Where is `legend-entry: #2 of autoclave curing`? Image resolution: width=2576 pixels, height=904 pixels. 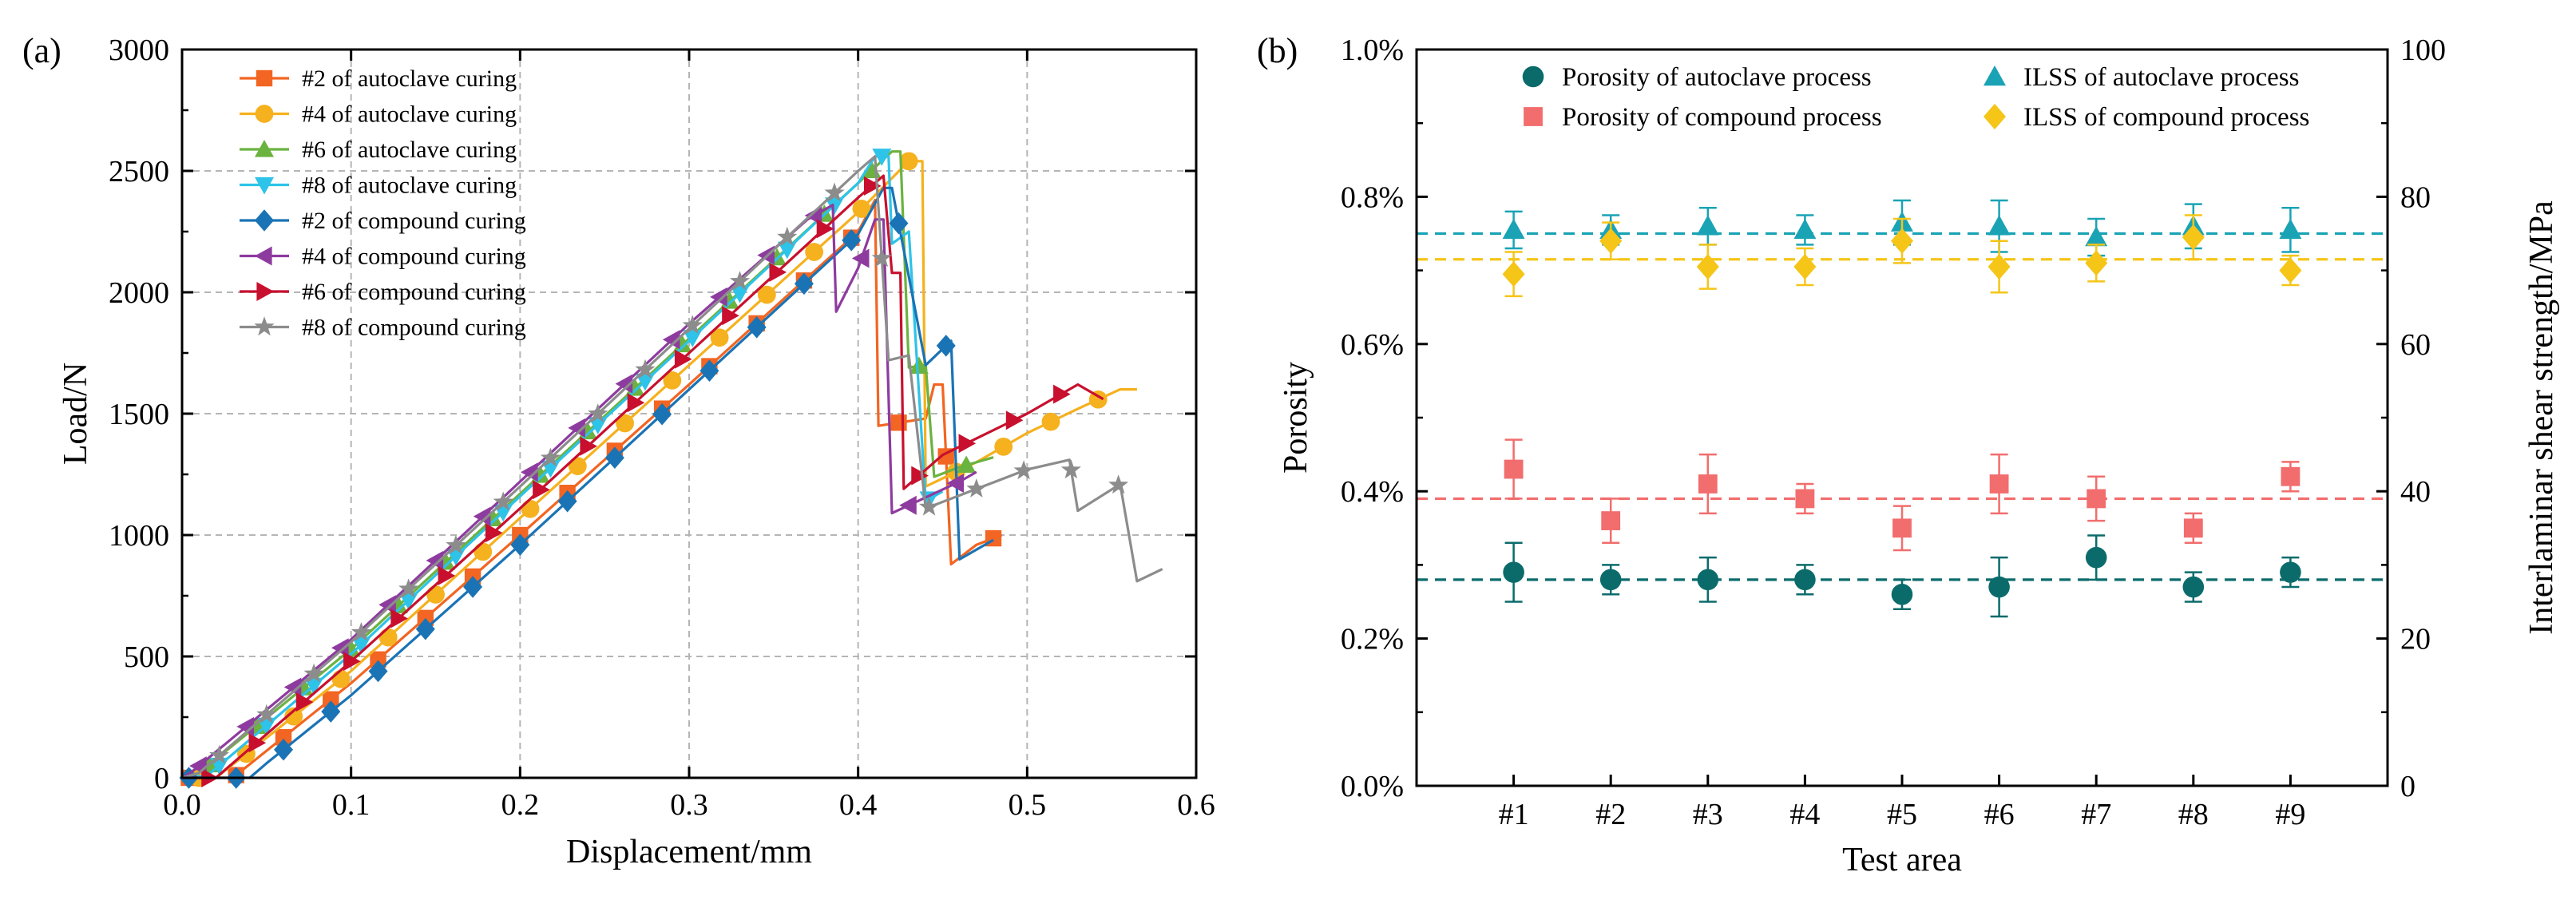
legend-entry: #2 of autoclave curing is located at coordinates (410, 79).